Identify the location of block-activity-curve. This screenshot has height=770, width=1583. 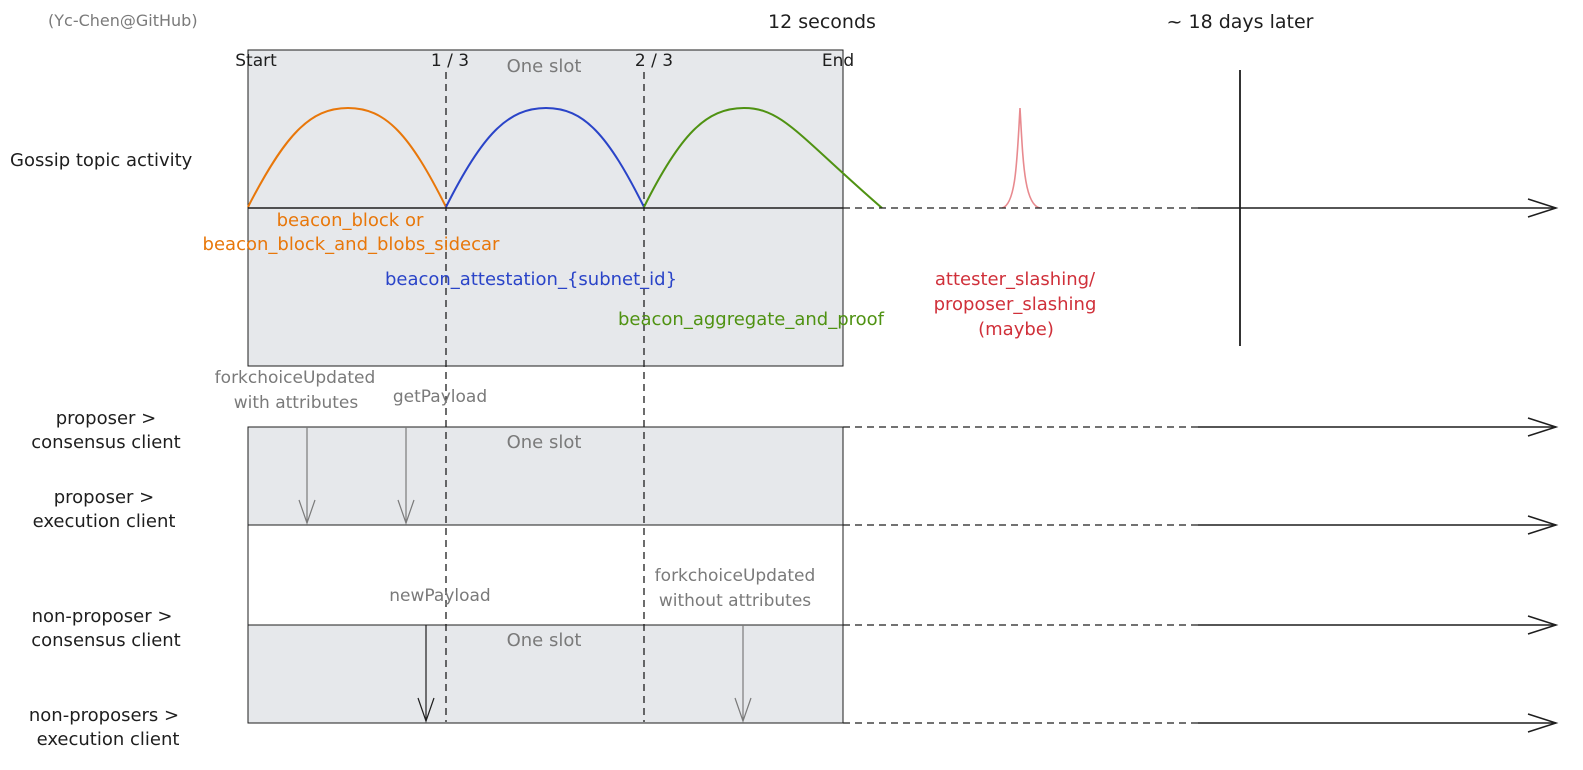
(347, 157).